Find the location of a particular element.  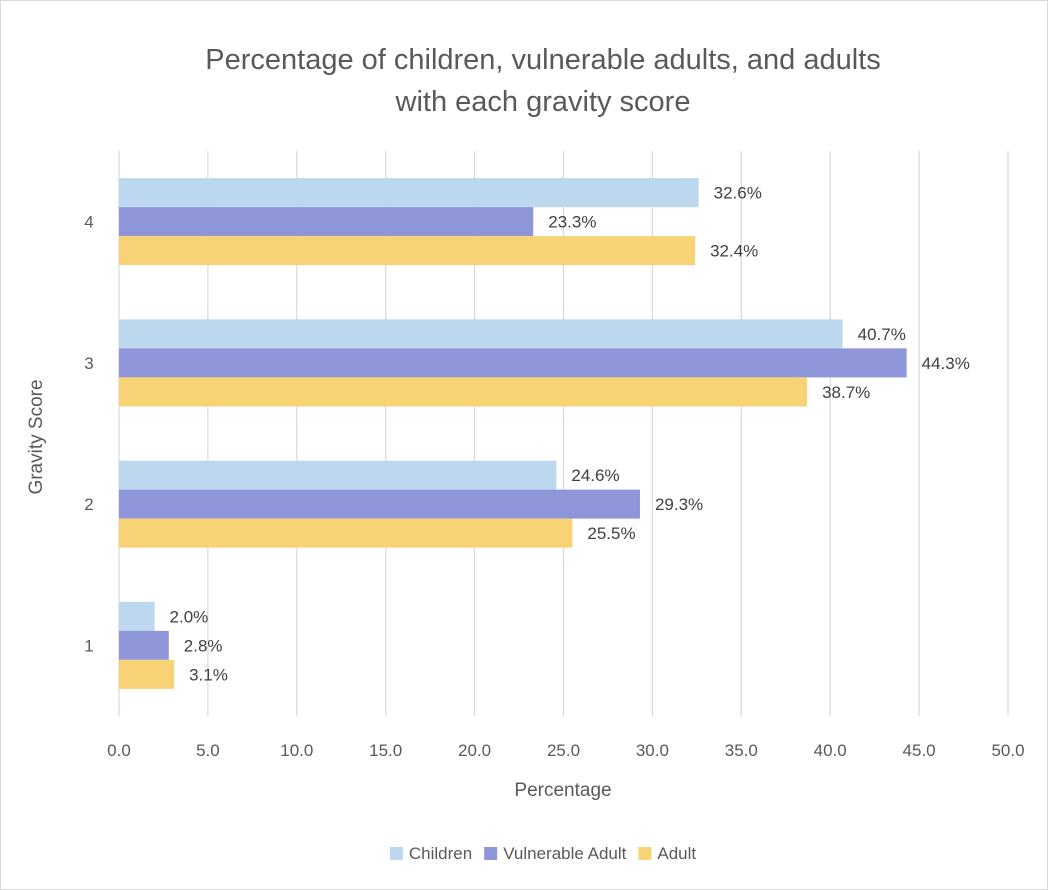

legend: Children Vulnerable Adult Adult is located at coordinates (542, 853).